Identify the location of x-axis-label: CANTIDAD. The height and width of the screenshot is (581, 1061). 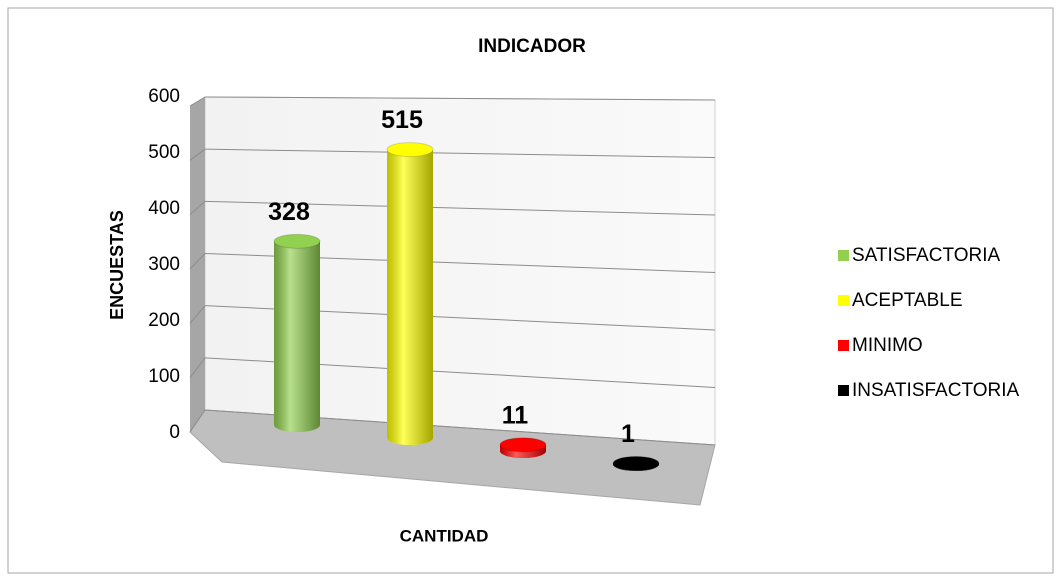
(444, 535).